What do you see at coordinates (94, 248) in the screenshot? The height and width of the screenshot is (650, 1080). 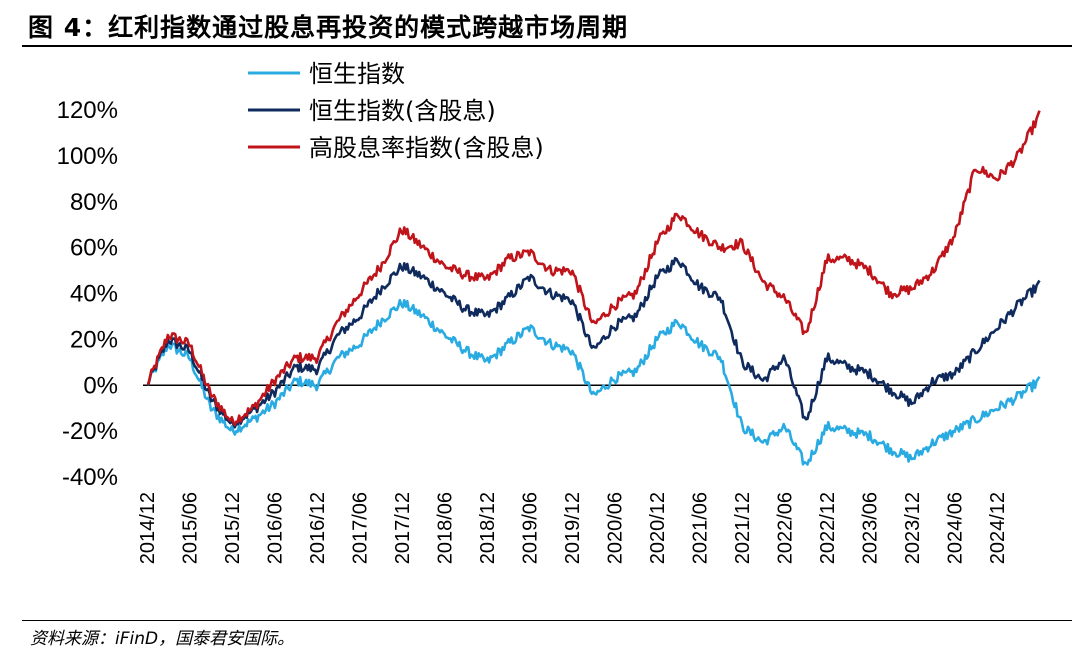 I see `y-tick-label: 60%` at bounding box center [94, 248].